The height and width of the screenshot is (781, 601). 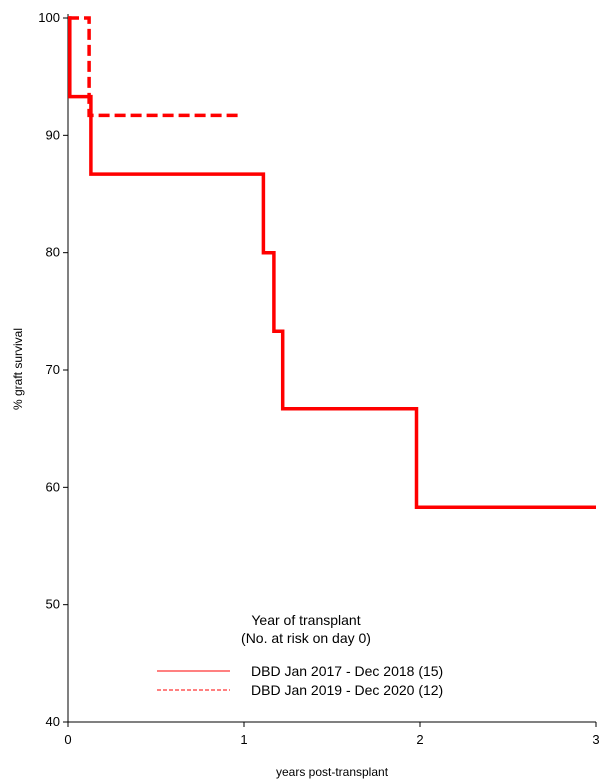 I want to click on y-tick-label: 40, so click(x=53, y=721).